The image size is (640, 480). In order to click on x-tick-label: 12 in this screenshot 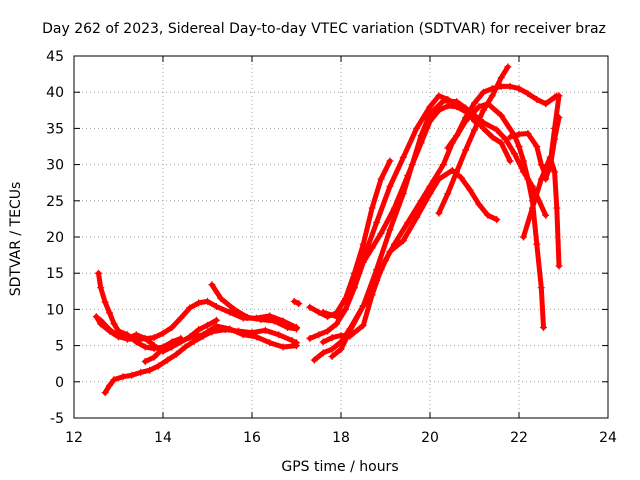, I will do `click(74, 438)`.